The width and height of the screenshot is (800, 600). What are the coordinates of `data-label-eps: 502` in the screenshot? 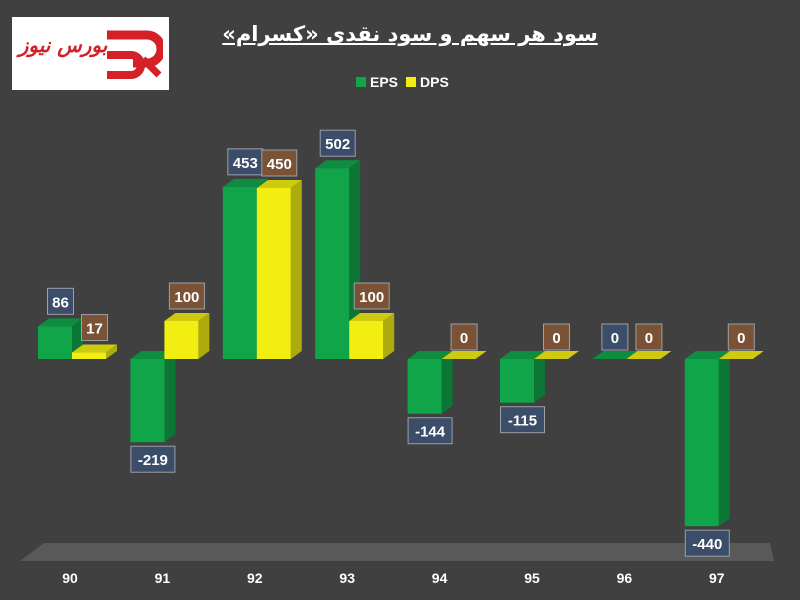 It's located at (337, 144).